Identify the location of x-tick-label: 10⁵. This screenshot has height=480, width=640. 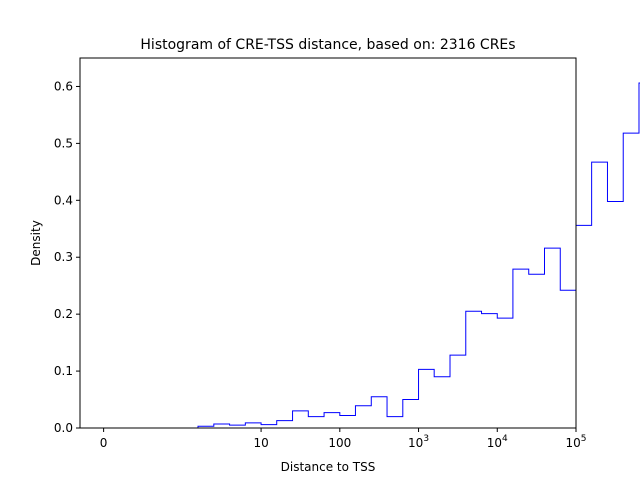
(575, 442).